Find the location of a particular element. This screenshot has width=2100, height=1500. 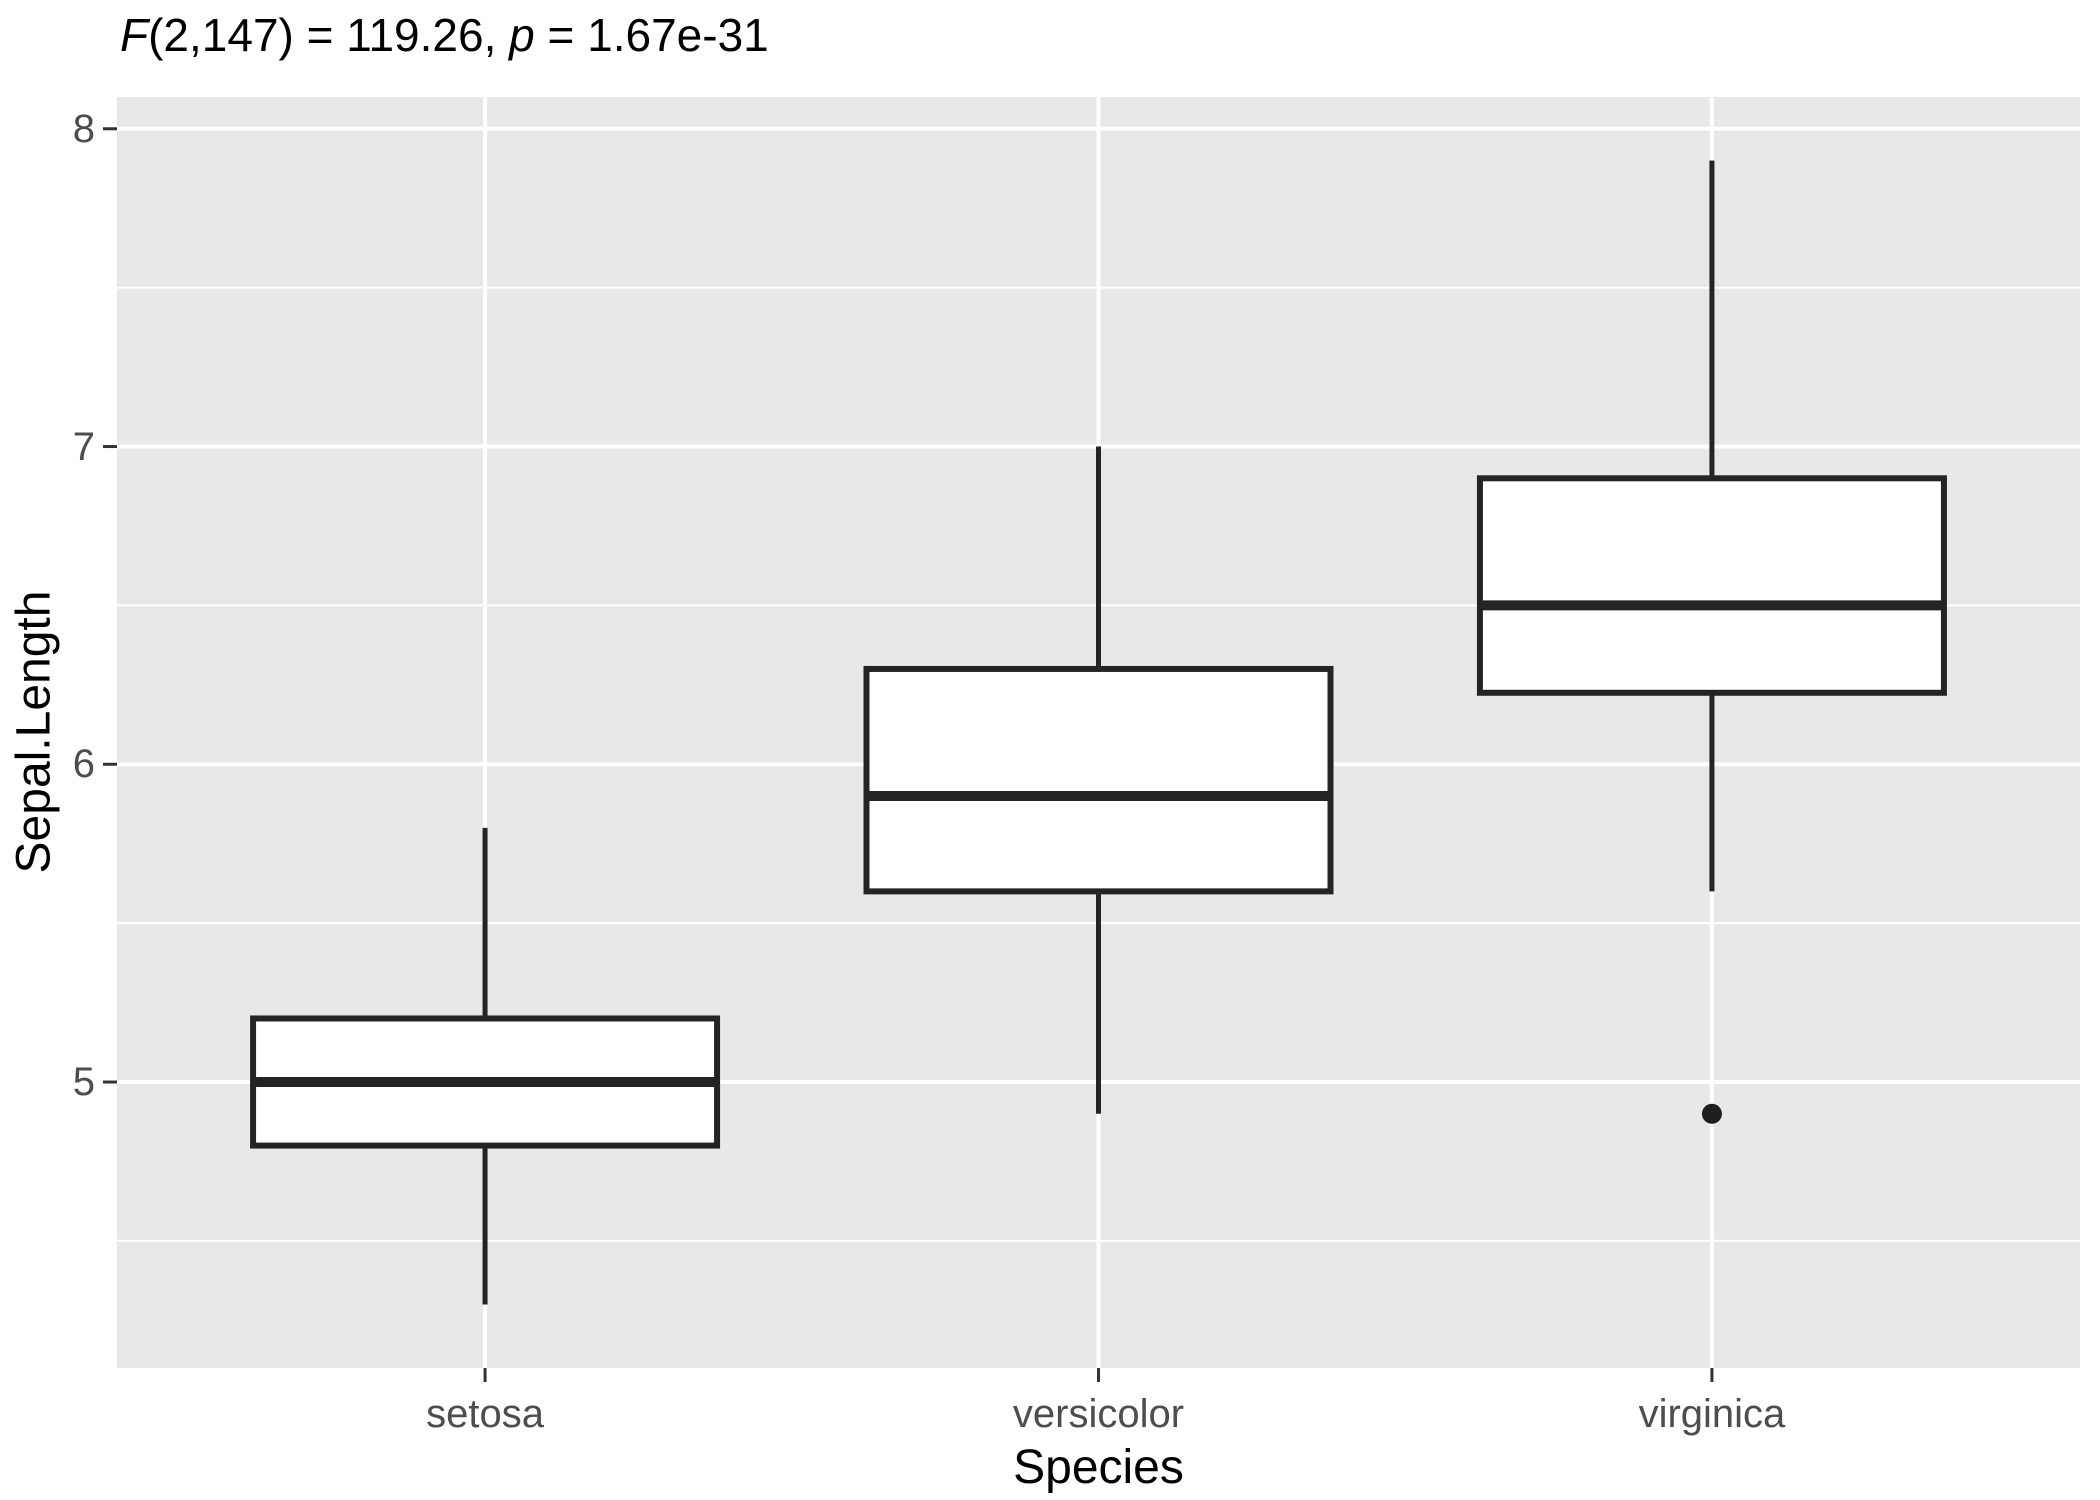

y-tick-label-8: 8 is located at coordinates (83, 128).